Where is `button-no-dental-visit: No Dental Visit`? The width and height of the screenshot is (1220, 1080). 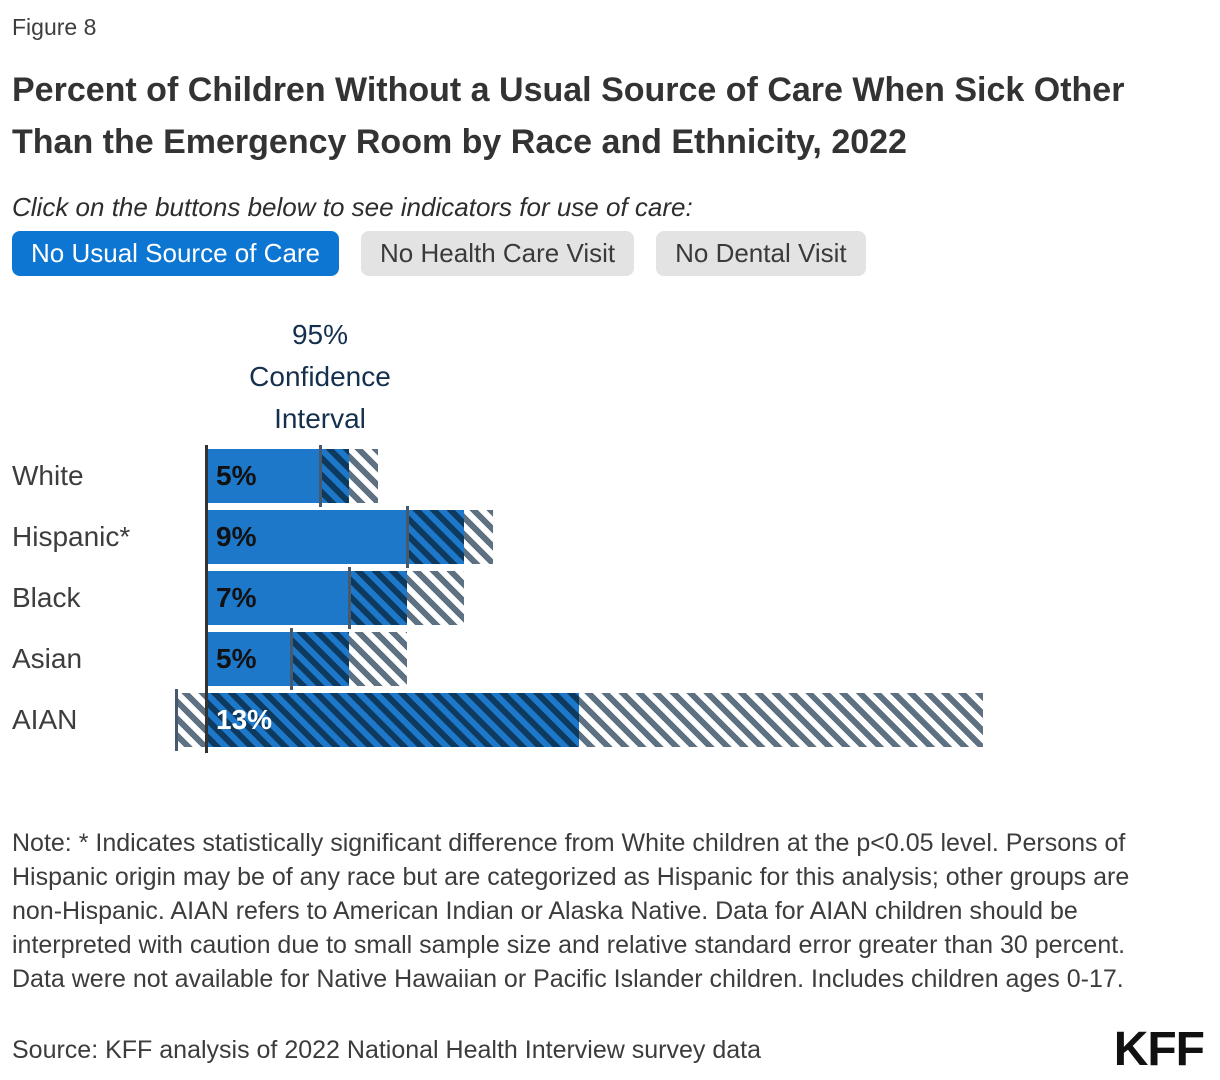
button-no-dental-visit: No Dental Visit is located at coordinates (761, 253).